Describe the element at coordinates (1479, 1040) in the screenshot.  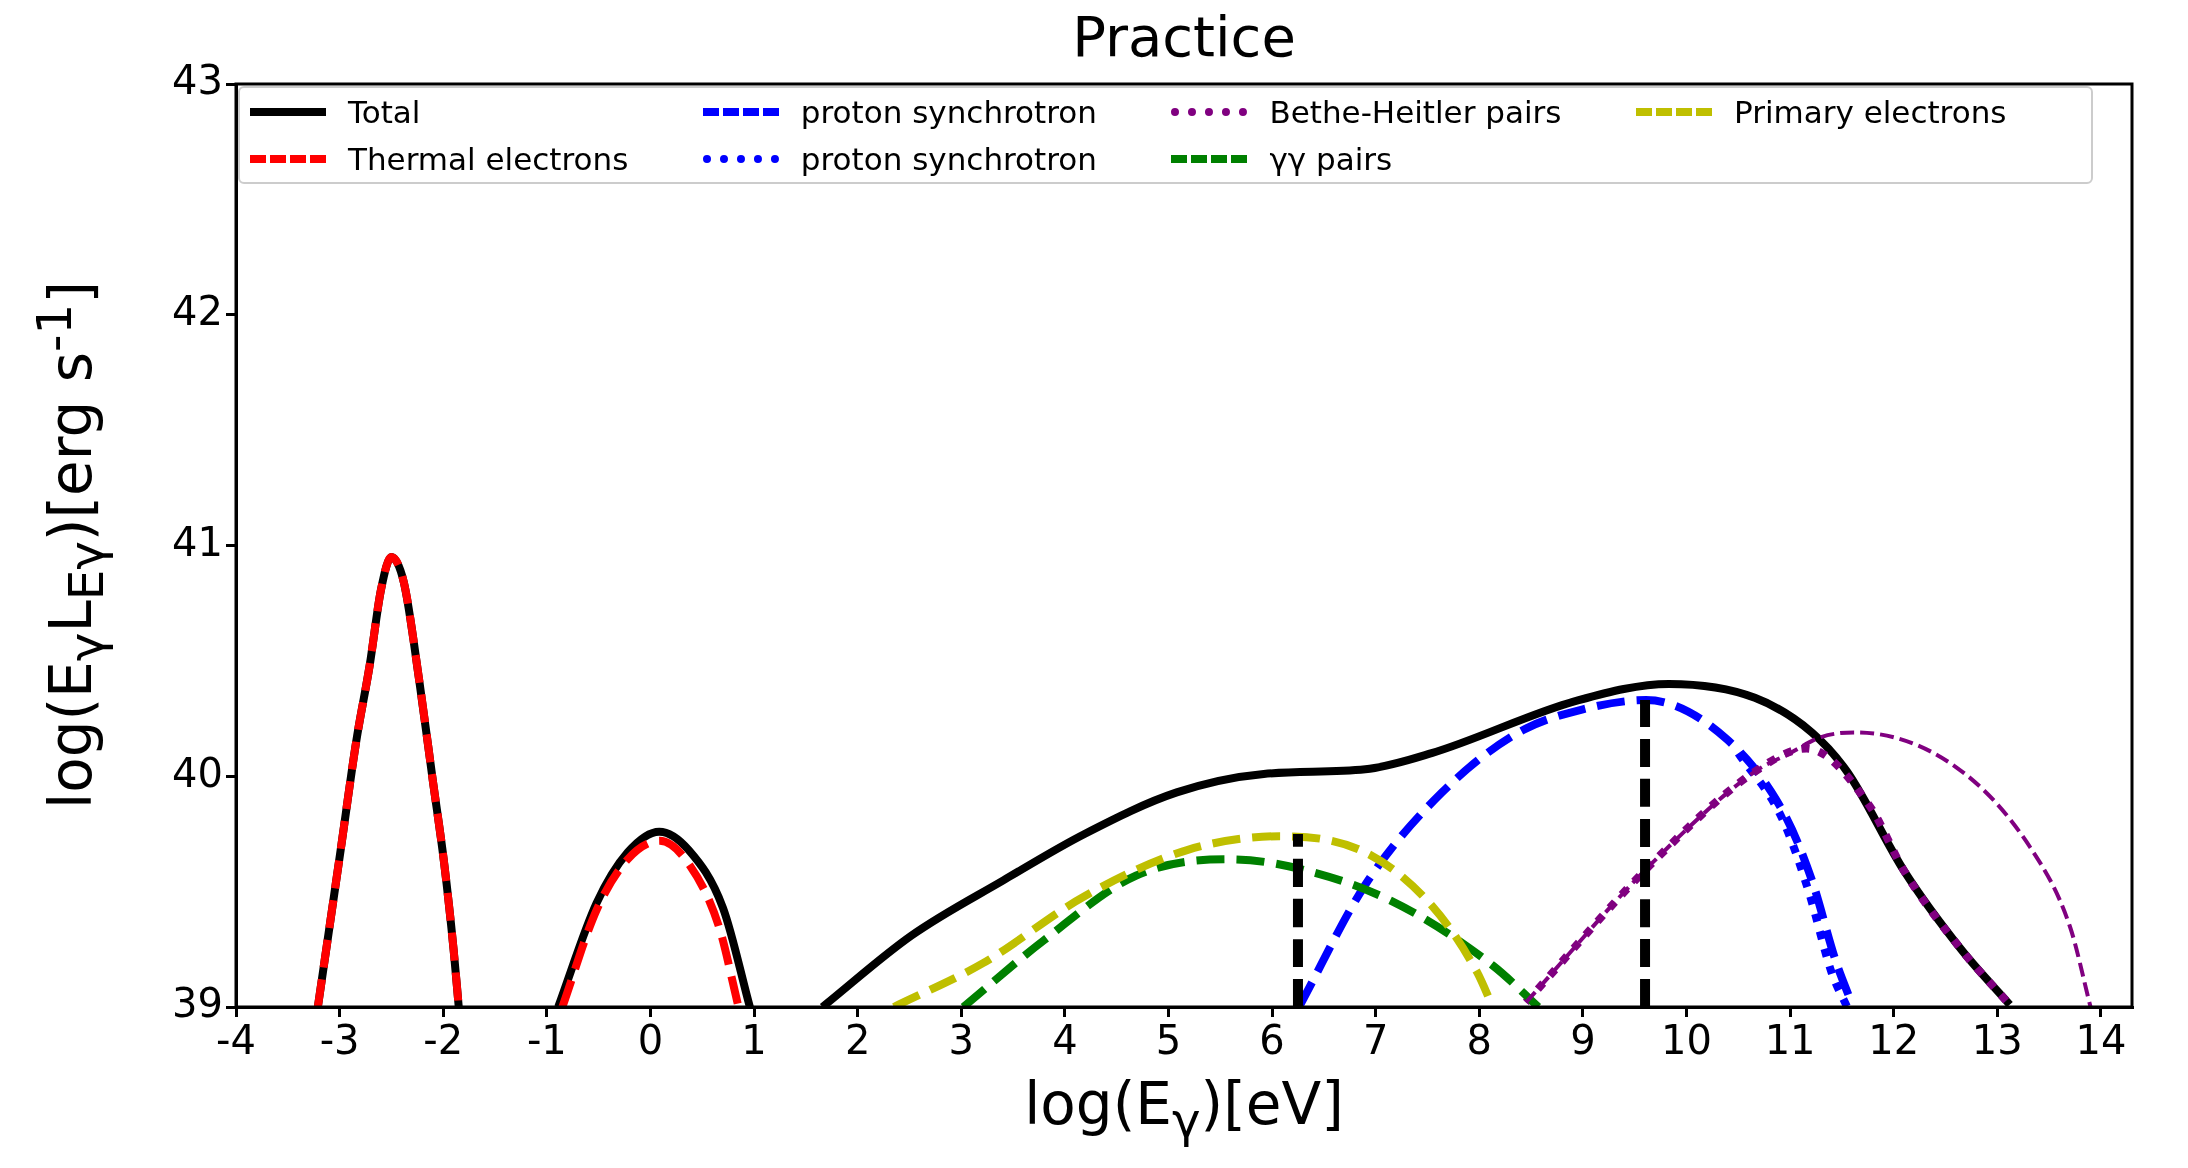
I see `x-tick-label: 8` at that location.